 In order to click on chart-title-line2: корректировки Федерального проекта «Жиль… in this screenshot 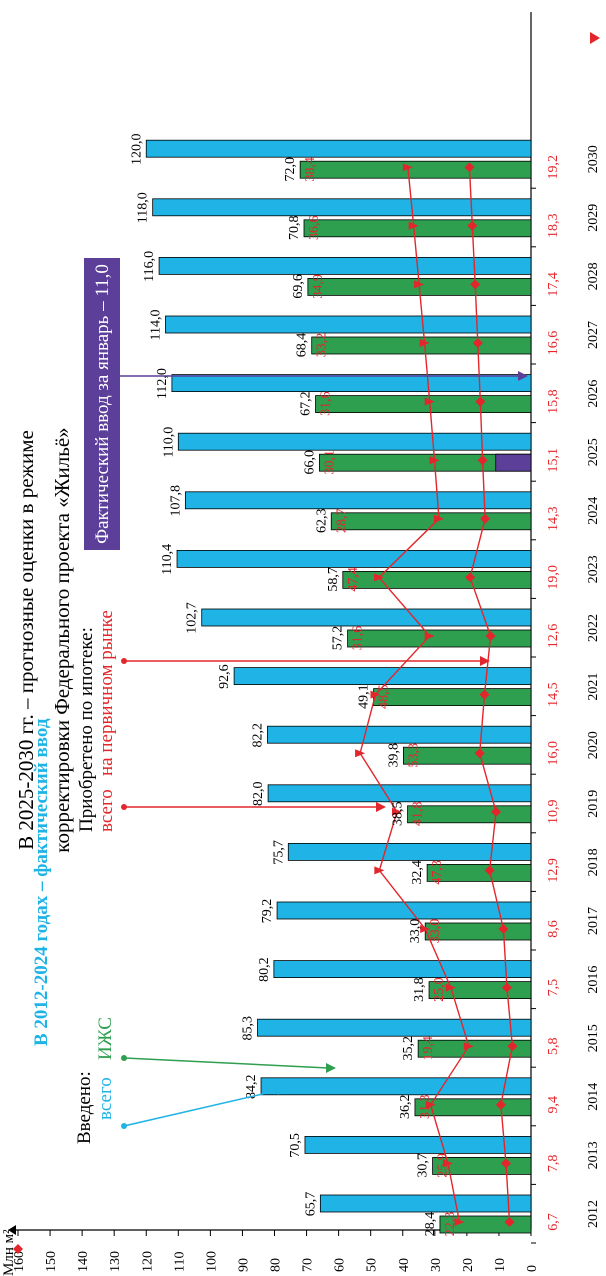, I will do `click(62, 639)`.